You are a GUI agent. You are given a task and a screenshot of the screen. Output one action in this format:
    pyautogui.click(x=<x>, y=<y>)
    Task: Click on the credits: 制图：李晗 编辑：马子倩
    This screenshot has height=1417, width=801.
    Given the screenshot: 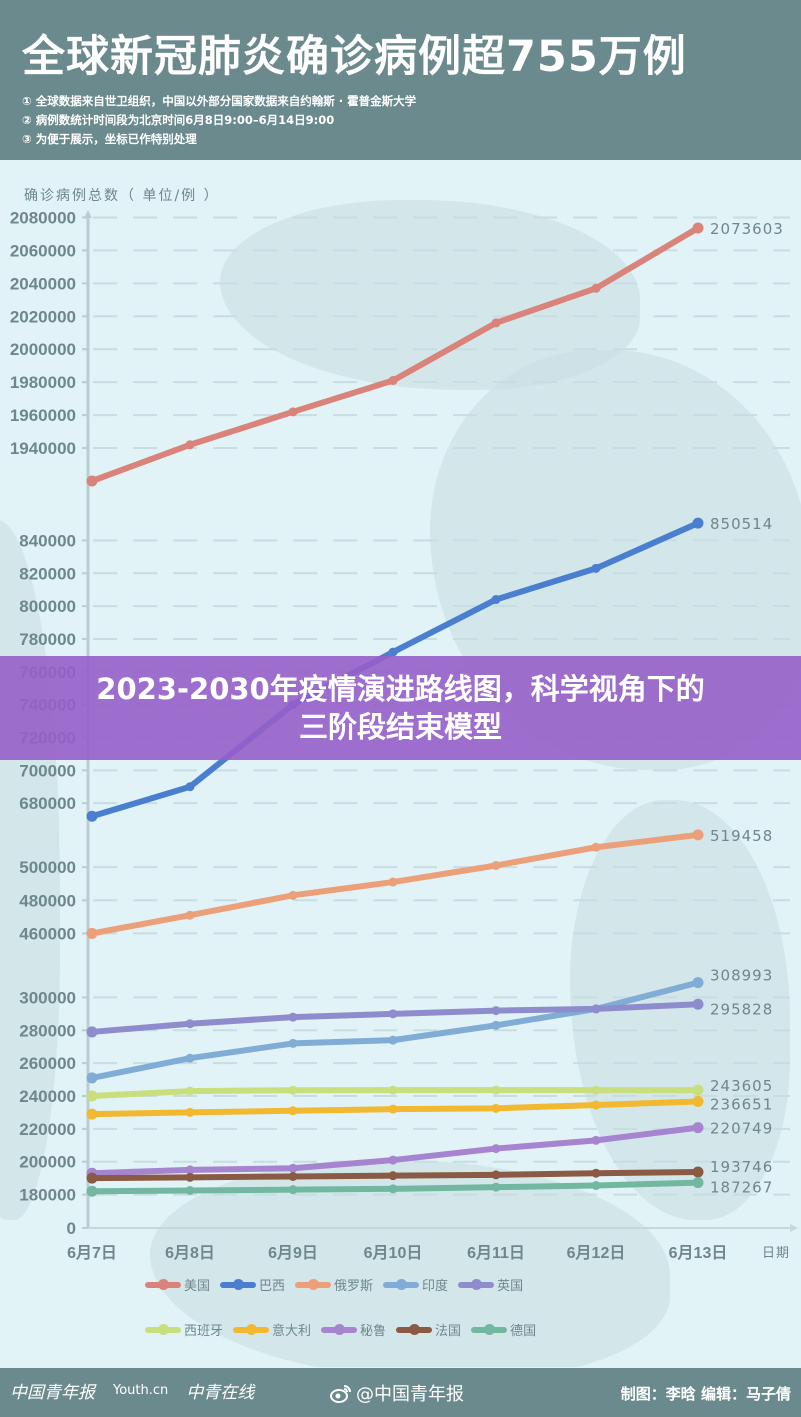 What is the action you would take?
    pyautogui.click(x=705, y=1394)
    